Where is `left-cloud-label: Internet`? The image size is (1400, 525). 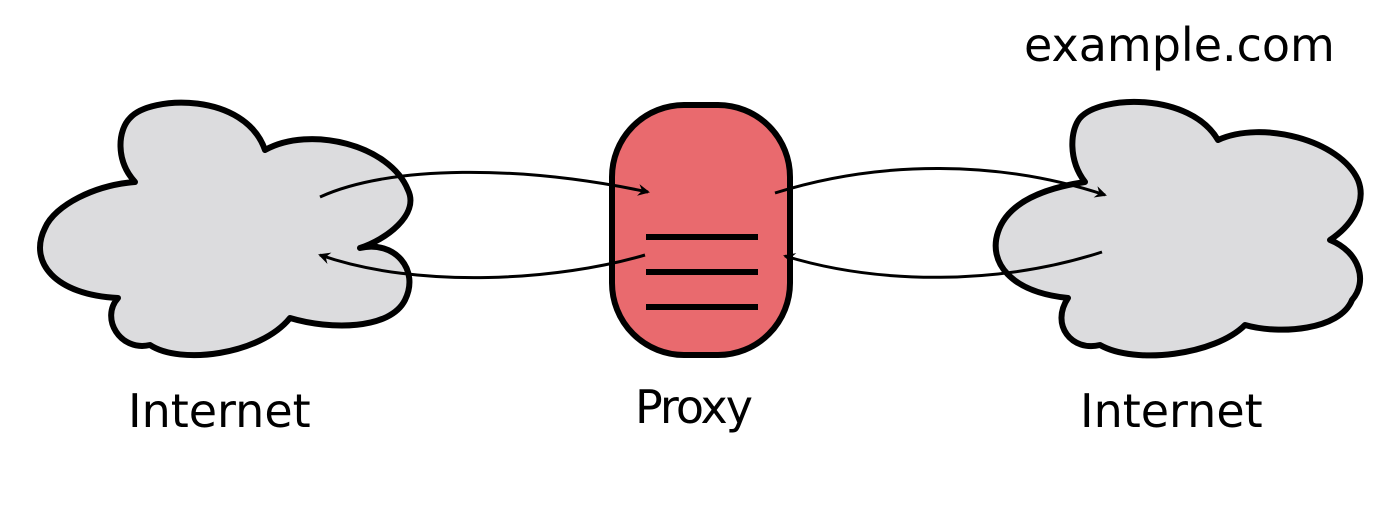 left-cloud-label: Internet is located at coordinates (219, 411).